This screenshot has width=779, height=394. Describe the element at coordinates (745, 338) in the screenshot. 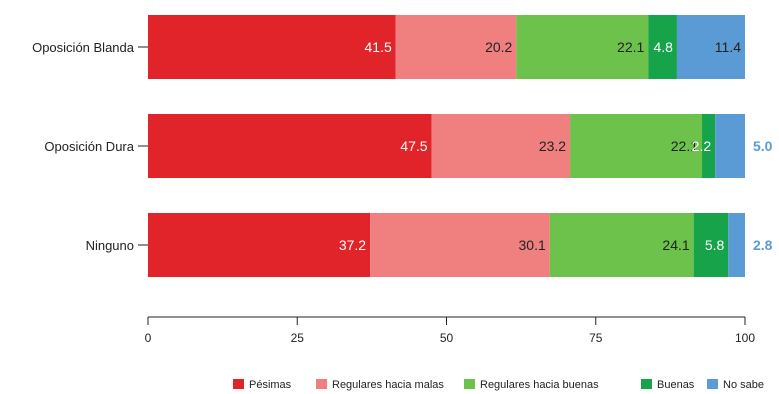

I see `x-tick-label-100: 100` at that location.